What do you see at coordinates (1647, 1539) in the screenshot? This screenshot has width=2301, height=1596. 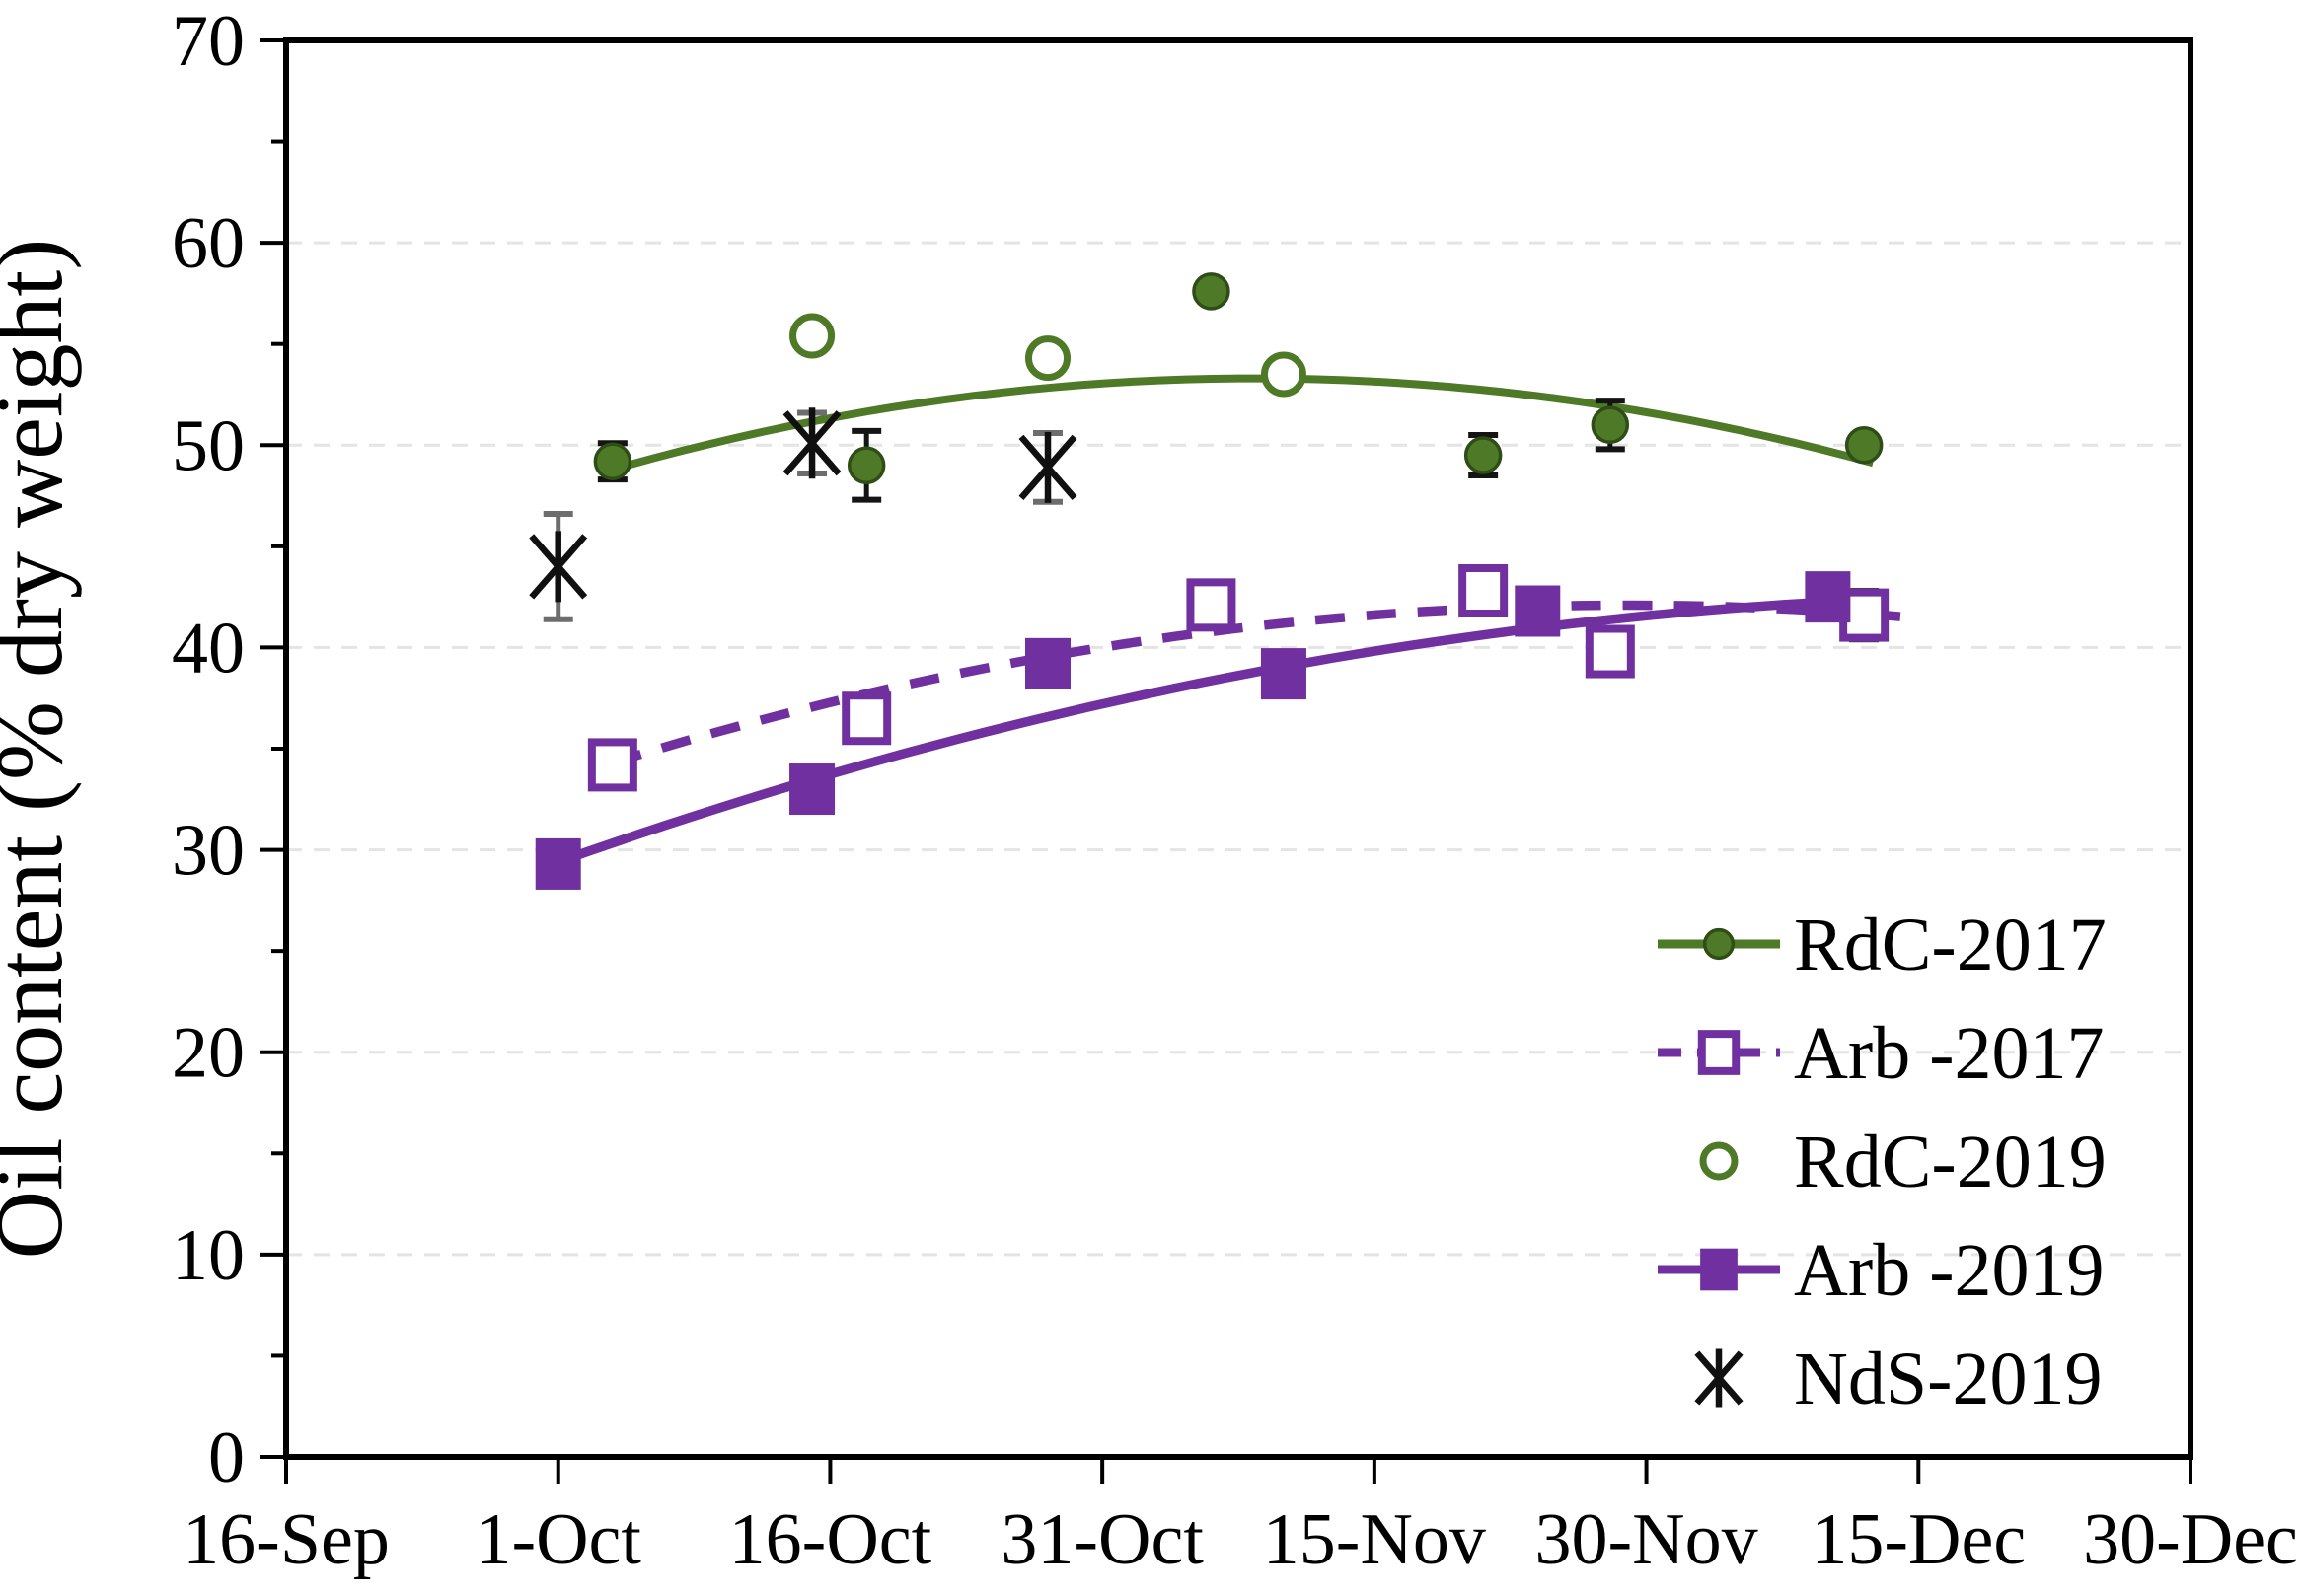 I see `x-tick-label-30-Nov: 30-Nov` at bounding box center [1647, 1539].